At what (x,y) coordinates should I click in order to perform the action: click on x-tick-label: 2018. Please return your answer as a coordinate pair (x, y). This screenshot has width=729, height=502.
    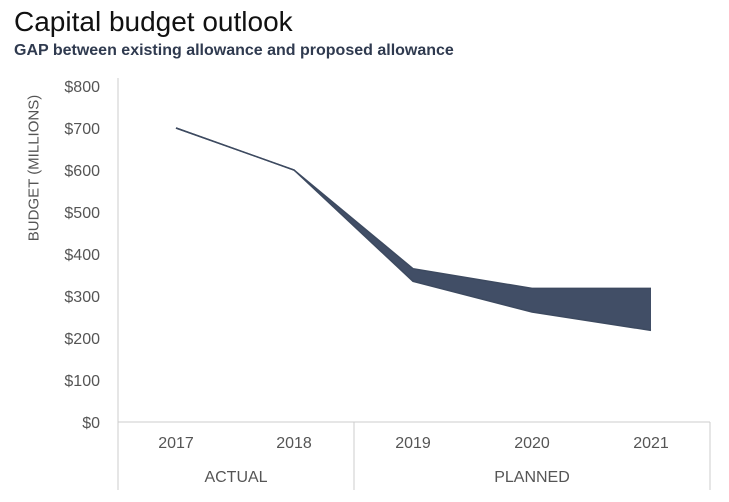
    Looking at the image, I should click on (294, 443).